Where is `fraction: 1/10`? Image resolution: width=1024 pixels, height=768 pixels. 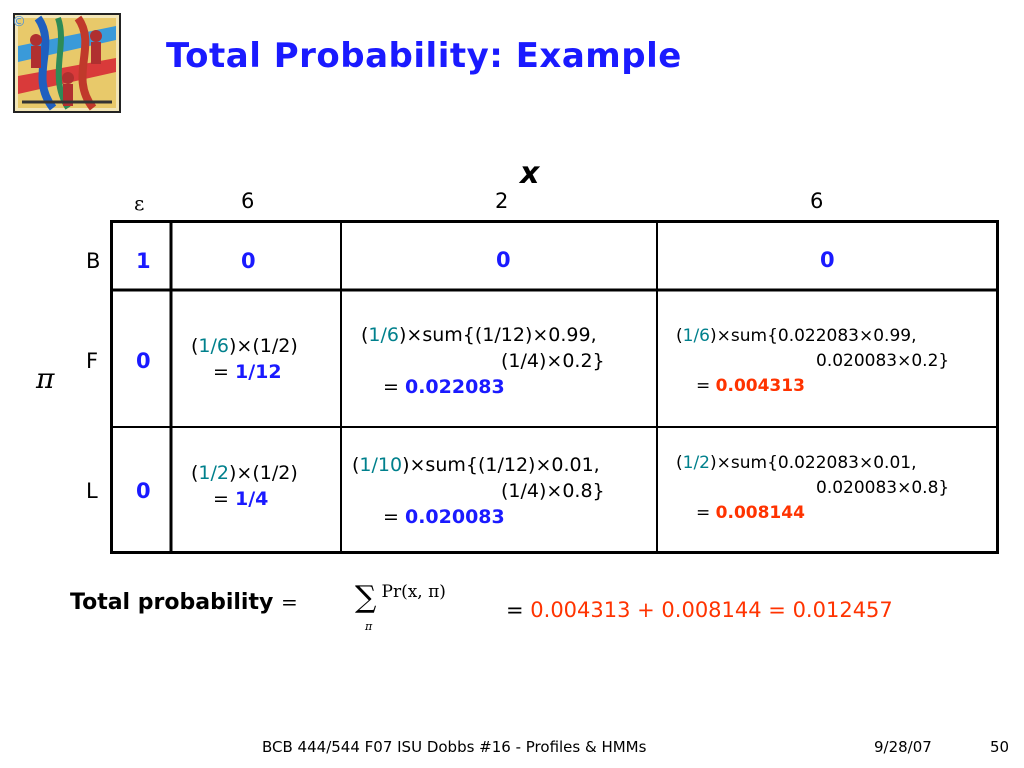
fraction: 1/10 is located at coordinates (381, 465).